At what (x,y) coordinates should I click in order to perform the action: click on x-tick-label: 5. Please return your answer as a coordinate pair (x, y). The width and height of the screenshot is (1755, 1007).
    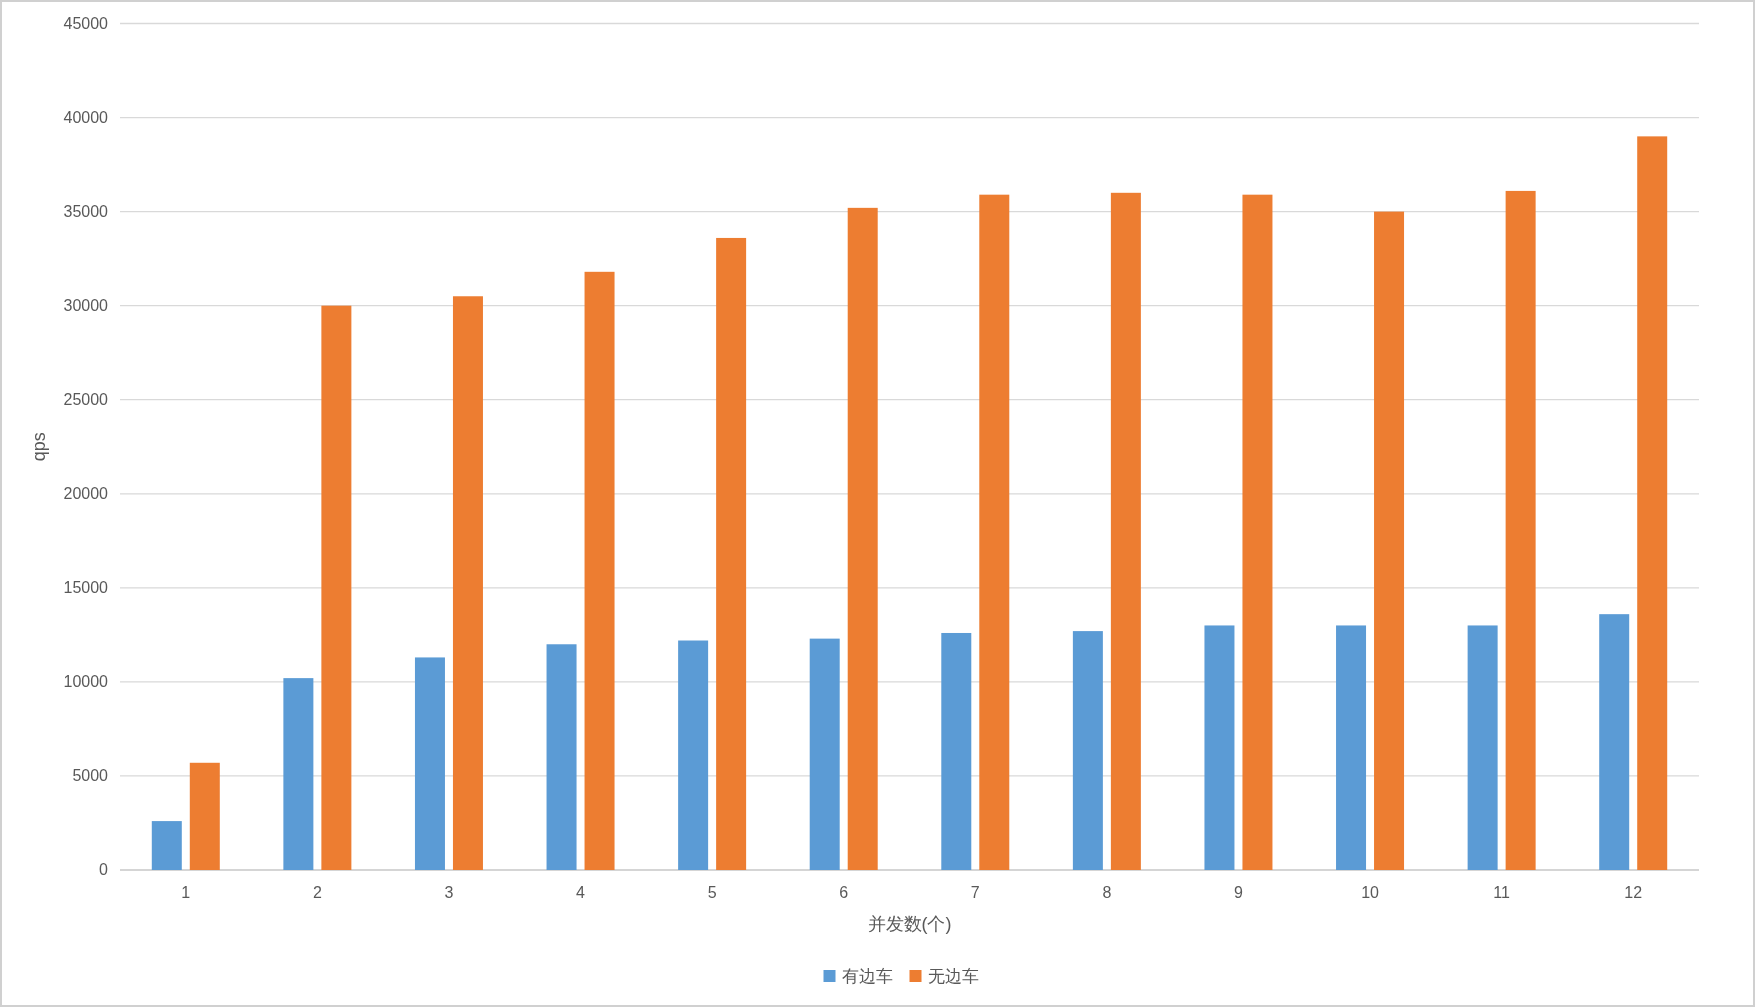
    Looking at the image, I should click on (712, 892).